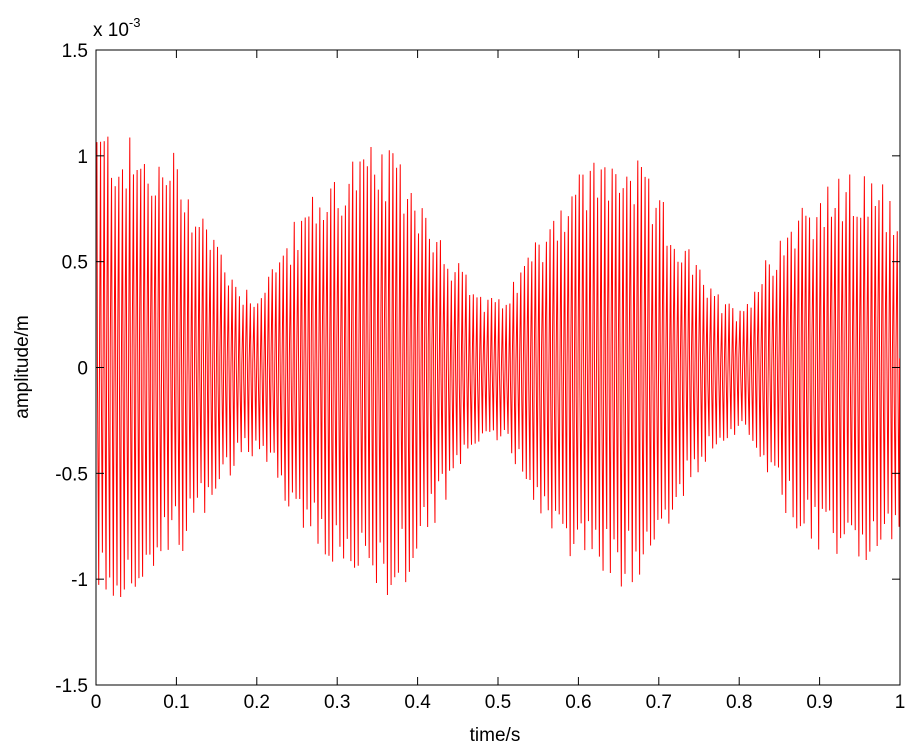 The image size is (911, 751). Describe the element at coordinates (900, 702) in the screenshot. I see `x-tick-label: 1` at that location.